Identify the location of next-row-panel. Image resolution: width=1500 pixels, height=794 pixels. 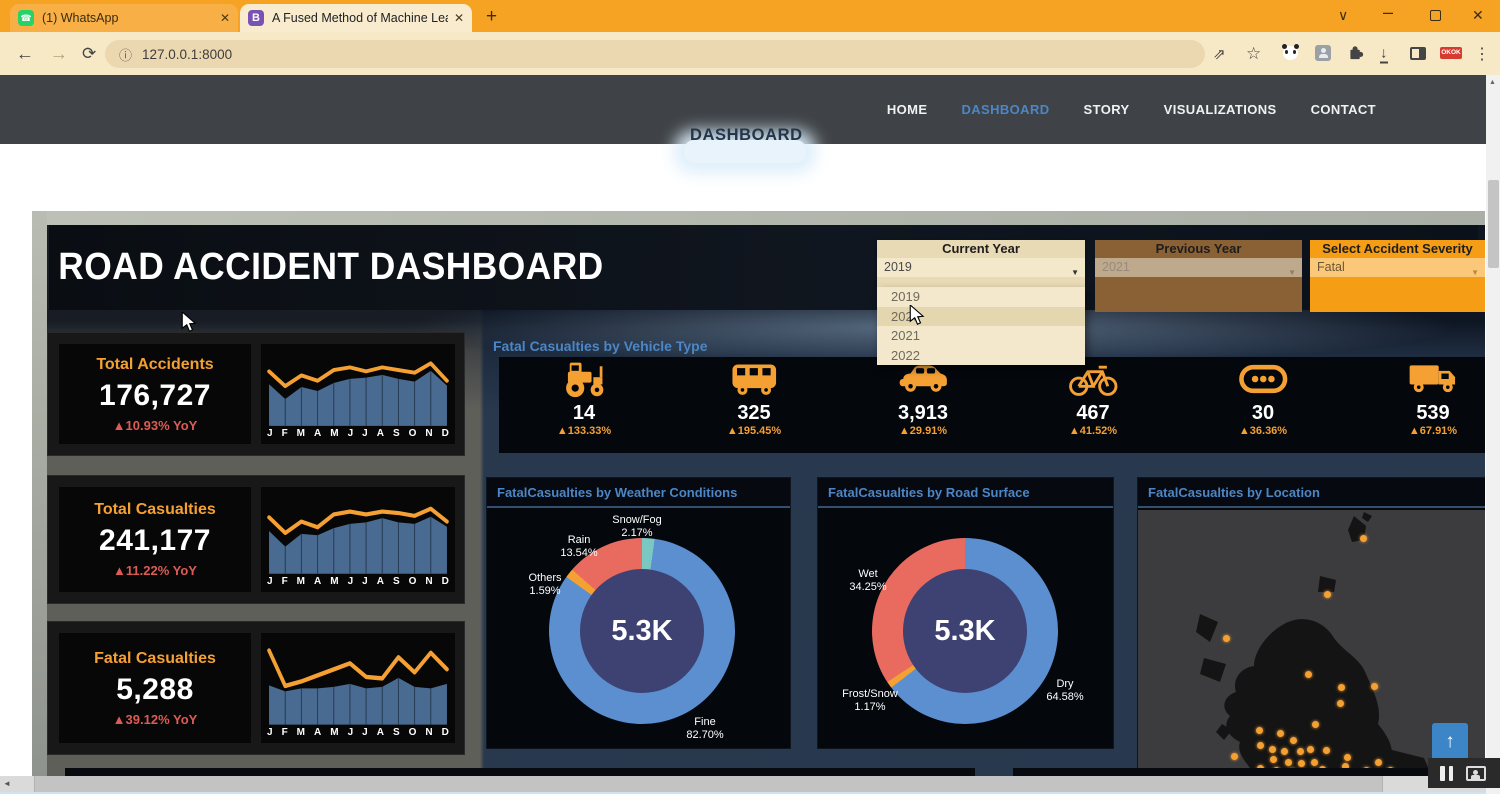
(520, 772).